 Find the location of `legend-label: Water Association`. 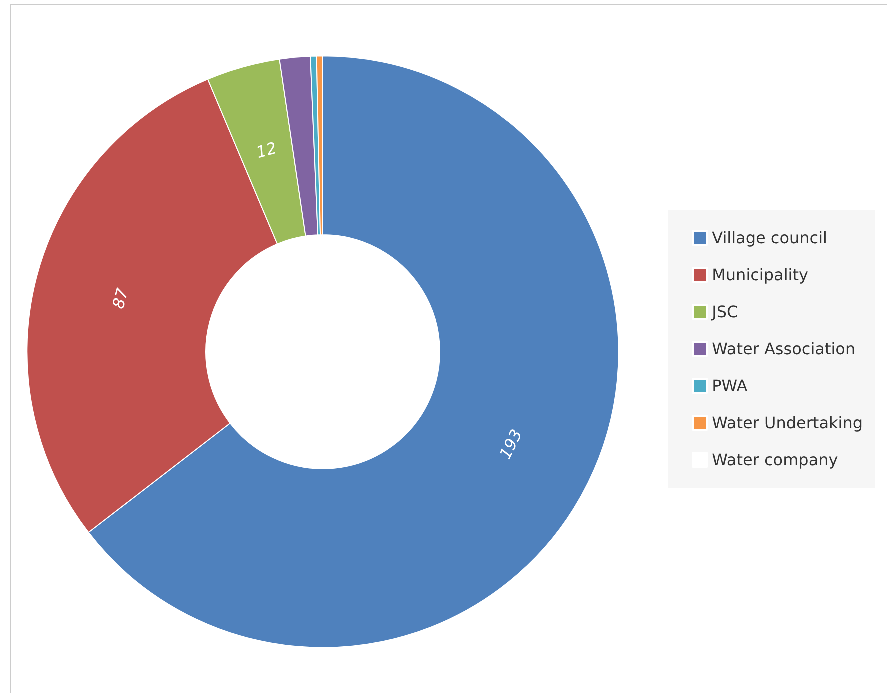

legend-label: Water Association is located at coordinates (784, 349).